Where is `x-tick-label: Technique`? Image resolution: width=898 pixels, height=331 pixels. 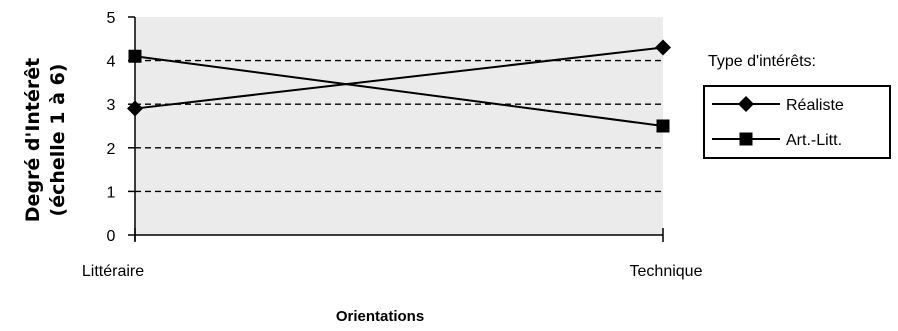 x-tick-label: Technique is located at coordinates (666, 271).